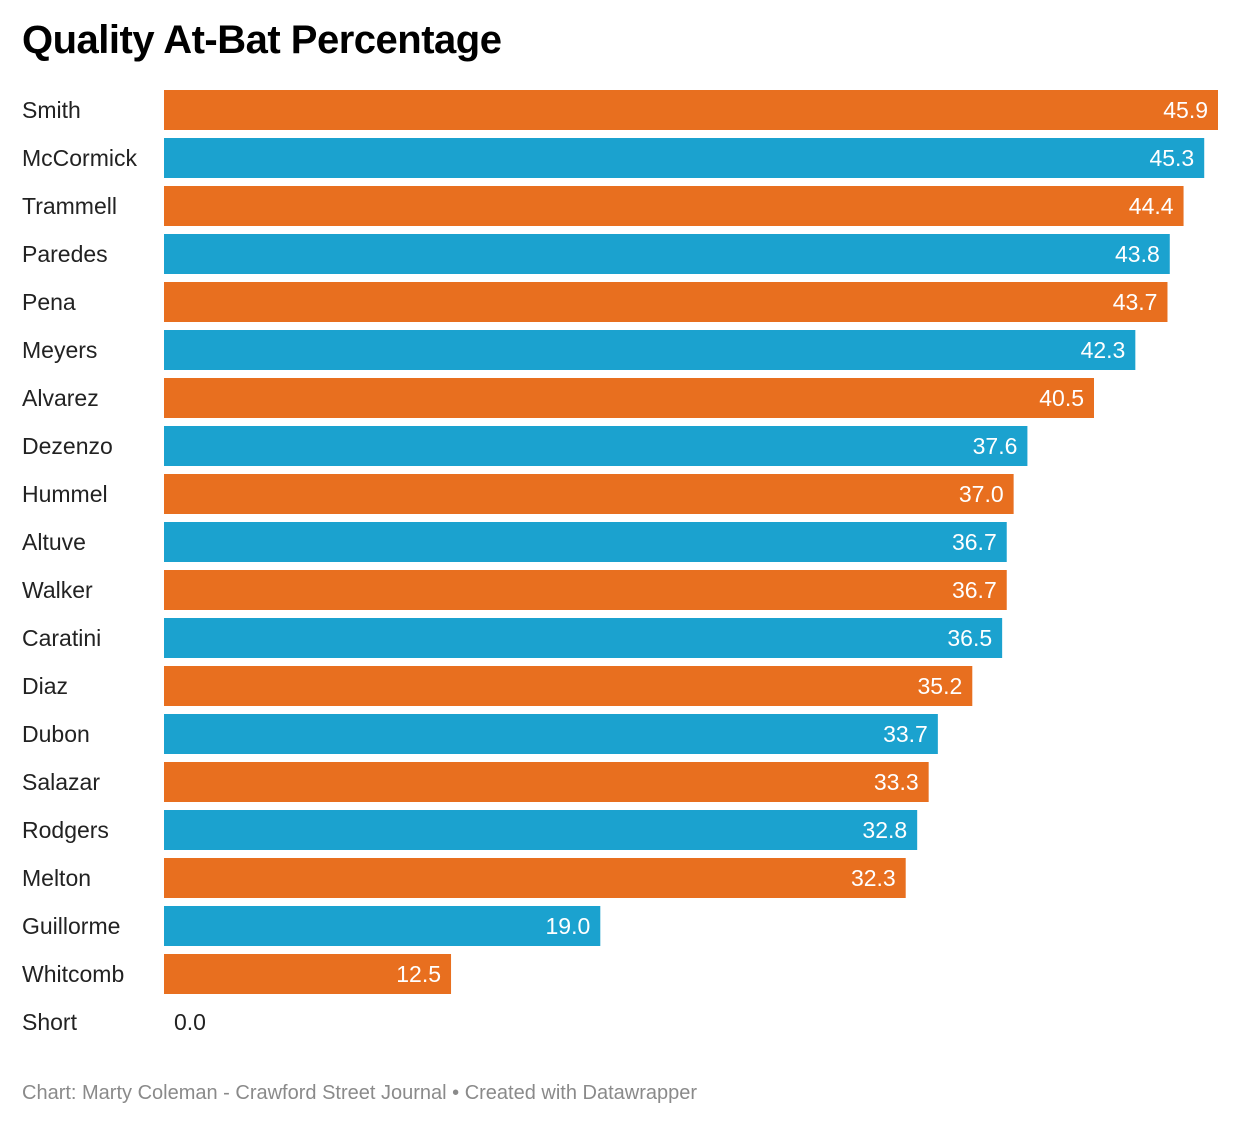  Describe the element at coordinates (45, 686) in the screenshot. I see `category-label: Diaz` at that location.